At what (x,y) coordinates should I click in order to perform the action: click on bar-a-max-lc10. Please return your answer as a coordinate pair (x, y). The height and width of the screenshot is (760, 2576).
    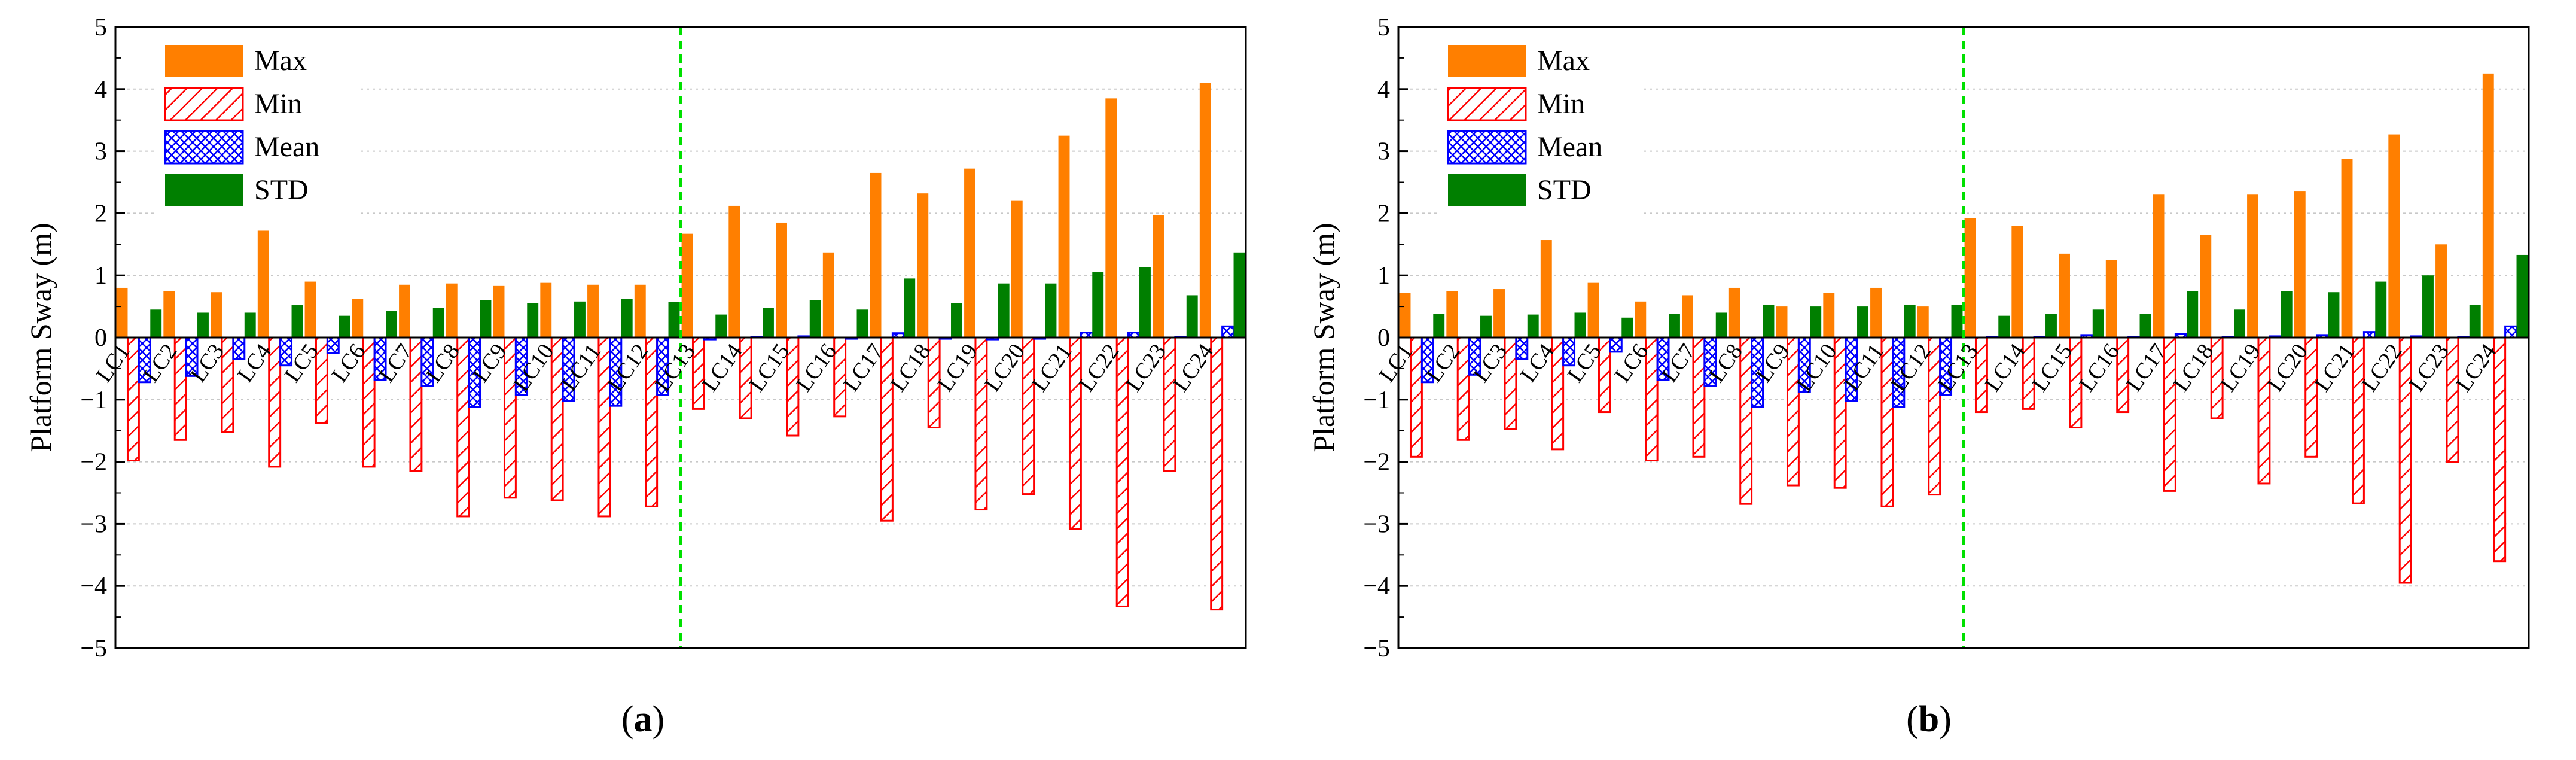
    Looking at the image, I should click on (546, 310).